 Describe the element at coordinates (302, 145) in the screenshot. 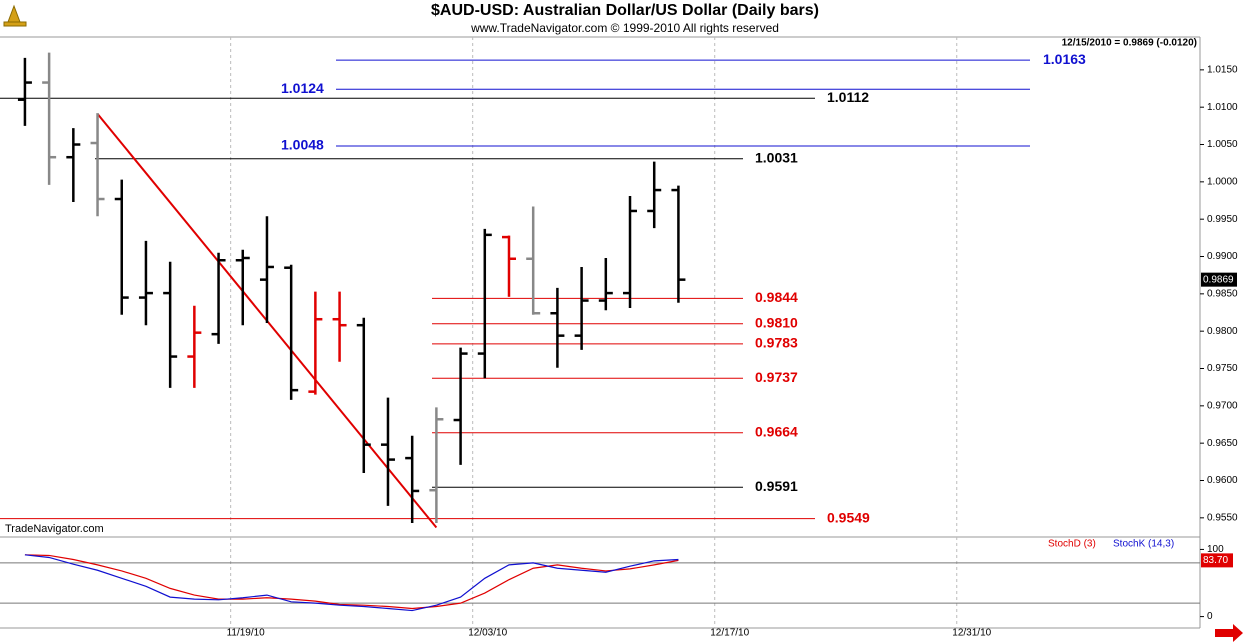

I see `level-label: 1.0048` at that location.